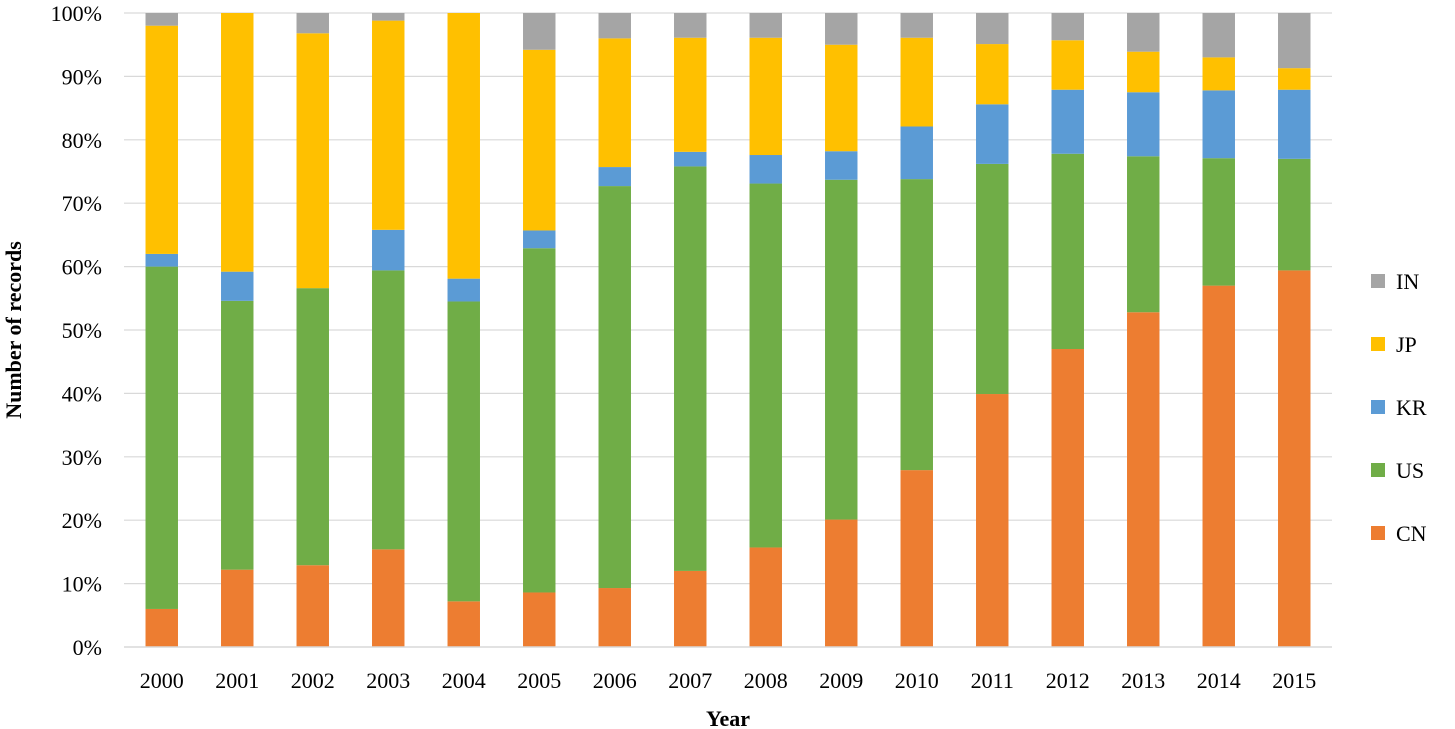  I want to click on y-tick-20%: 20%, so click(82, 520).